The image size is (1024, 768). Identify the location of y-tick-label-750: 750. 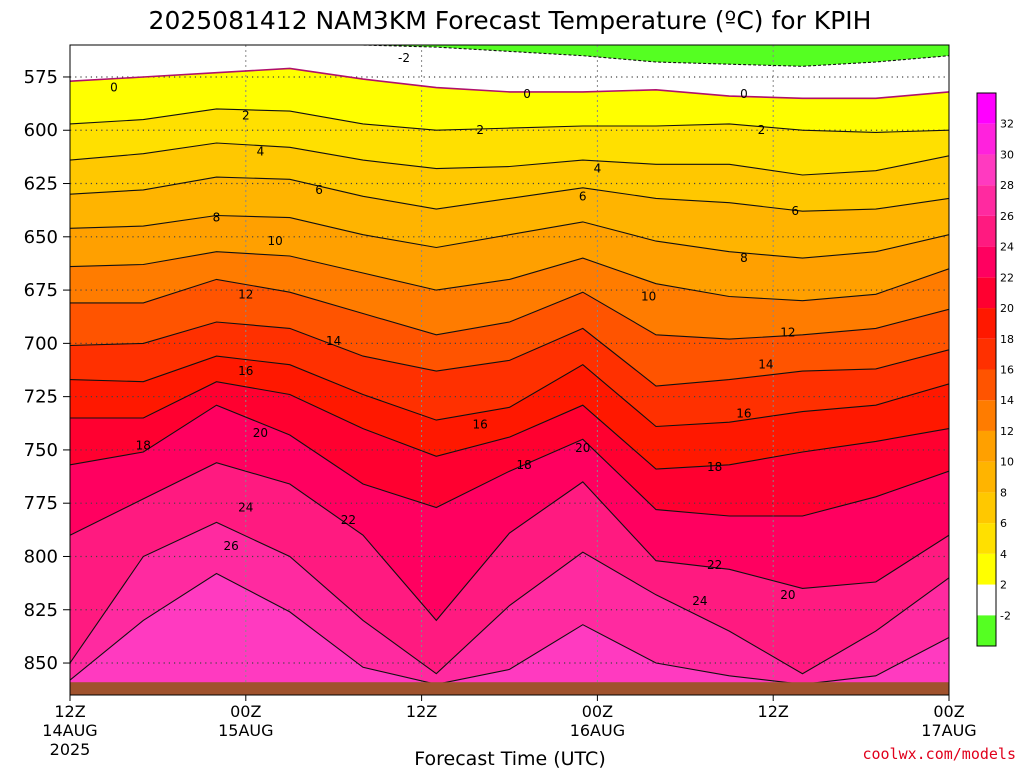
(41, 450).